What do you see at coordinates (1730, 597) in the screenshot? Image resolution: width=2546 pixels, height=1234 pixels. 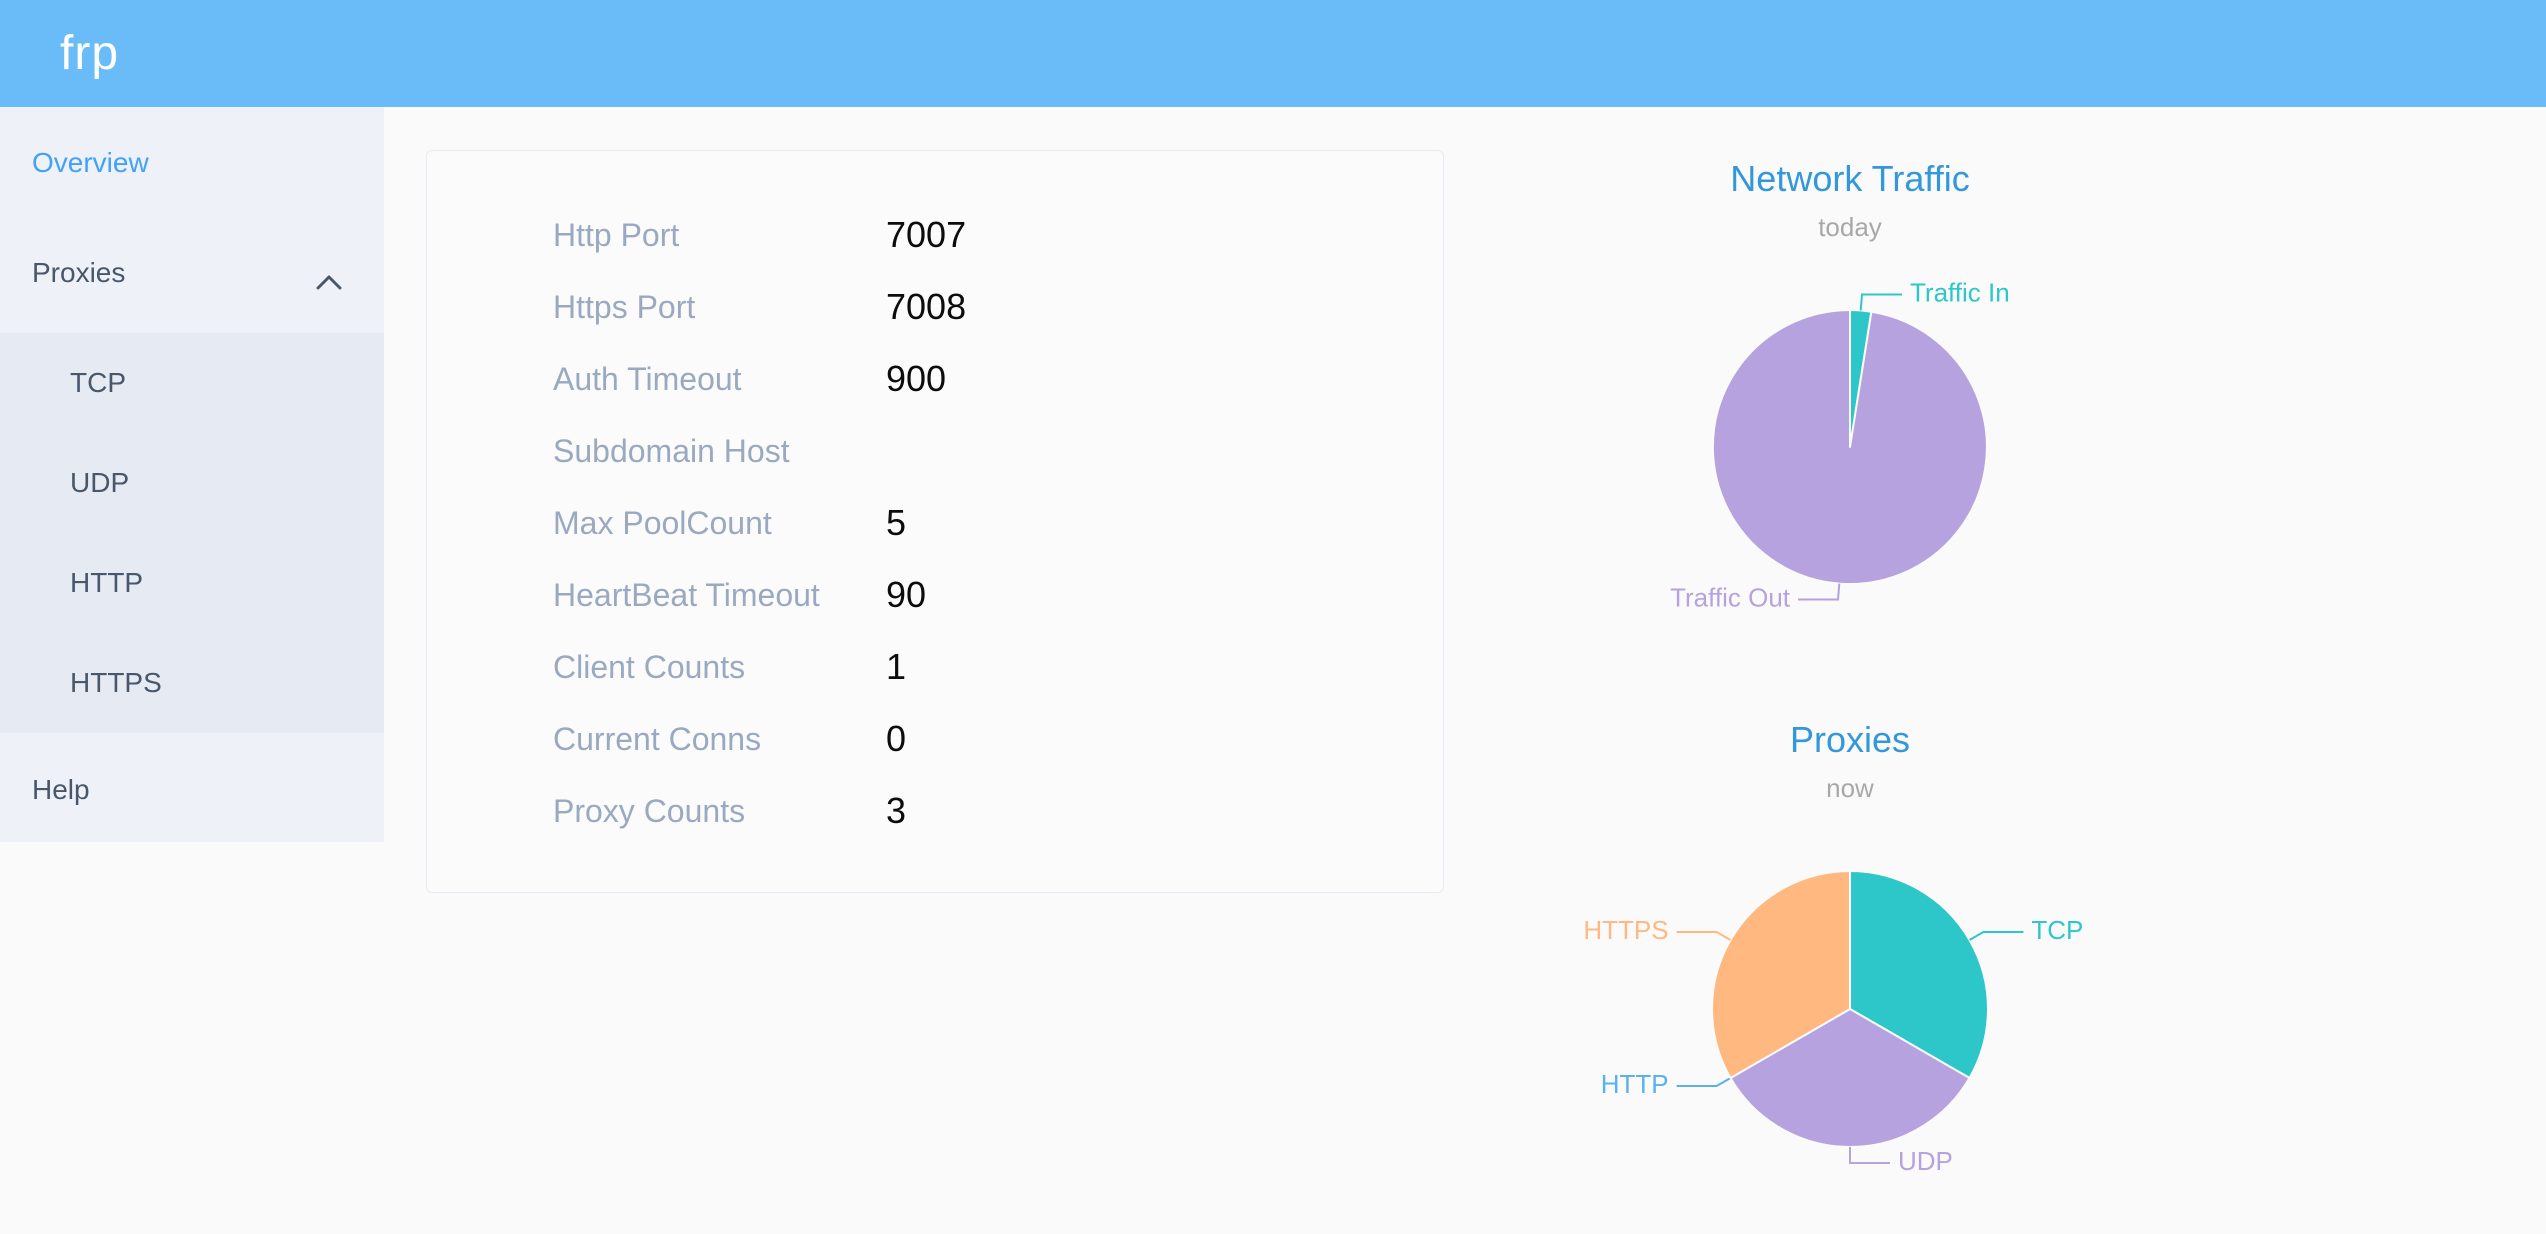 I see `pie-label-traffic-out: Traffic Out` at bounding box center [1730, 597].